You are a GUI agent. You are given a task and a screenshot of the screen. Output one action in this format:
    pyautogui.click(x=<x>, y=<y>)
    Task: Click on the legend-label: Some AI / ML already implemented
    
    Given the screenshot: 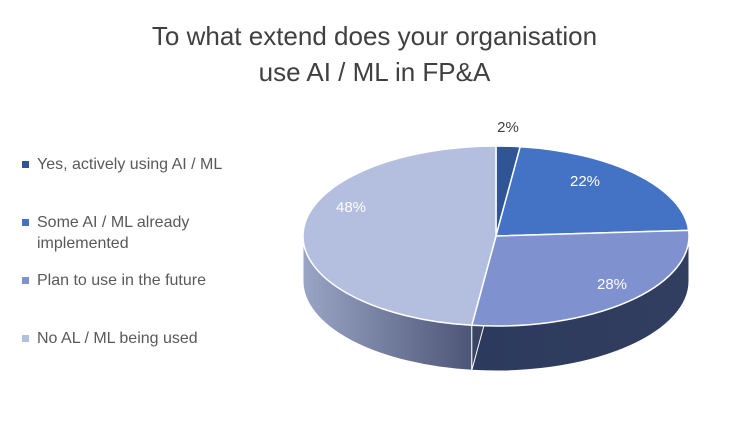 What is the action you would take?
    pyautogui.click(x=113, y=233)
    